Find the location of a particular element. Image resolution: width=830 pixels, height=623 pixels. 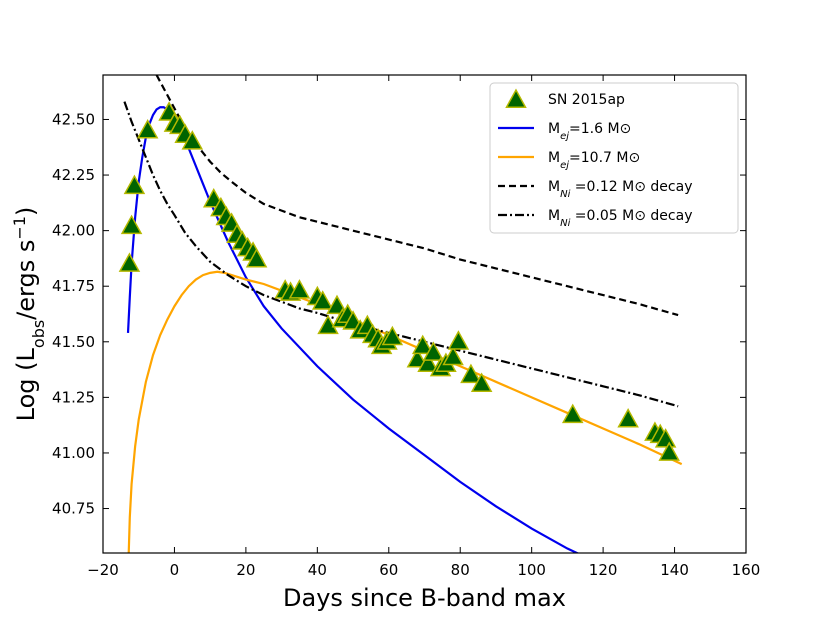

x-tick-label: 100 is located at coordinates (531, 570).